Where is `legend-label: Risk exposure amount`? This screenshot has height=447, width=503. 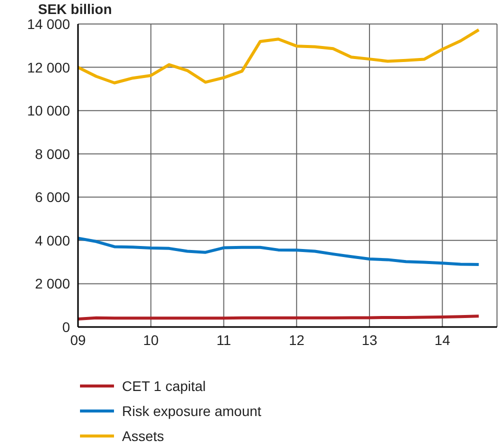 legend-label: Risk exposure amount is located at coordinates (192, 410).